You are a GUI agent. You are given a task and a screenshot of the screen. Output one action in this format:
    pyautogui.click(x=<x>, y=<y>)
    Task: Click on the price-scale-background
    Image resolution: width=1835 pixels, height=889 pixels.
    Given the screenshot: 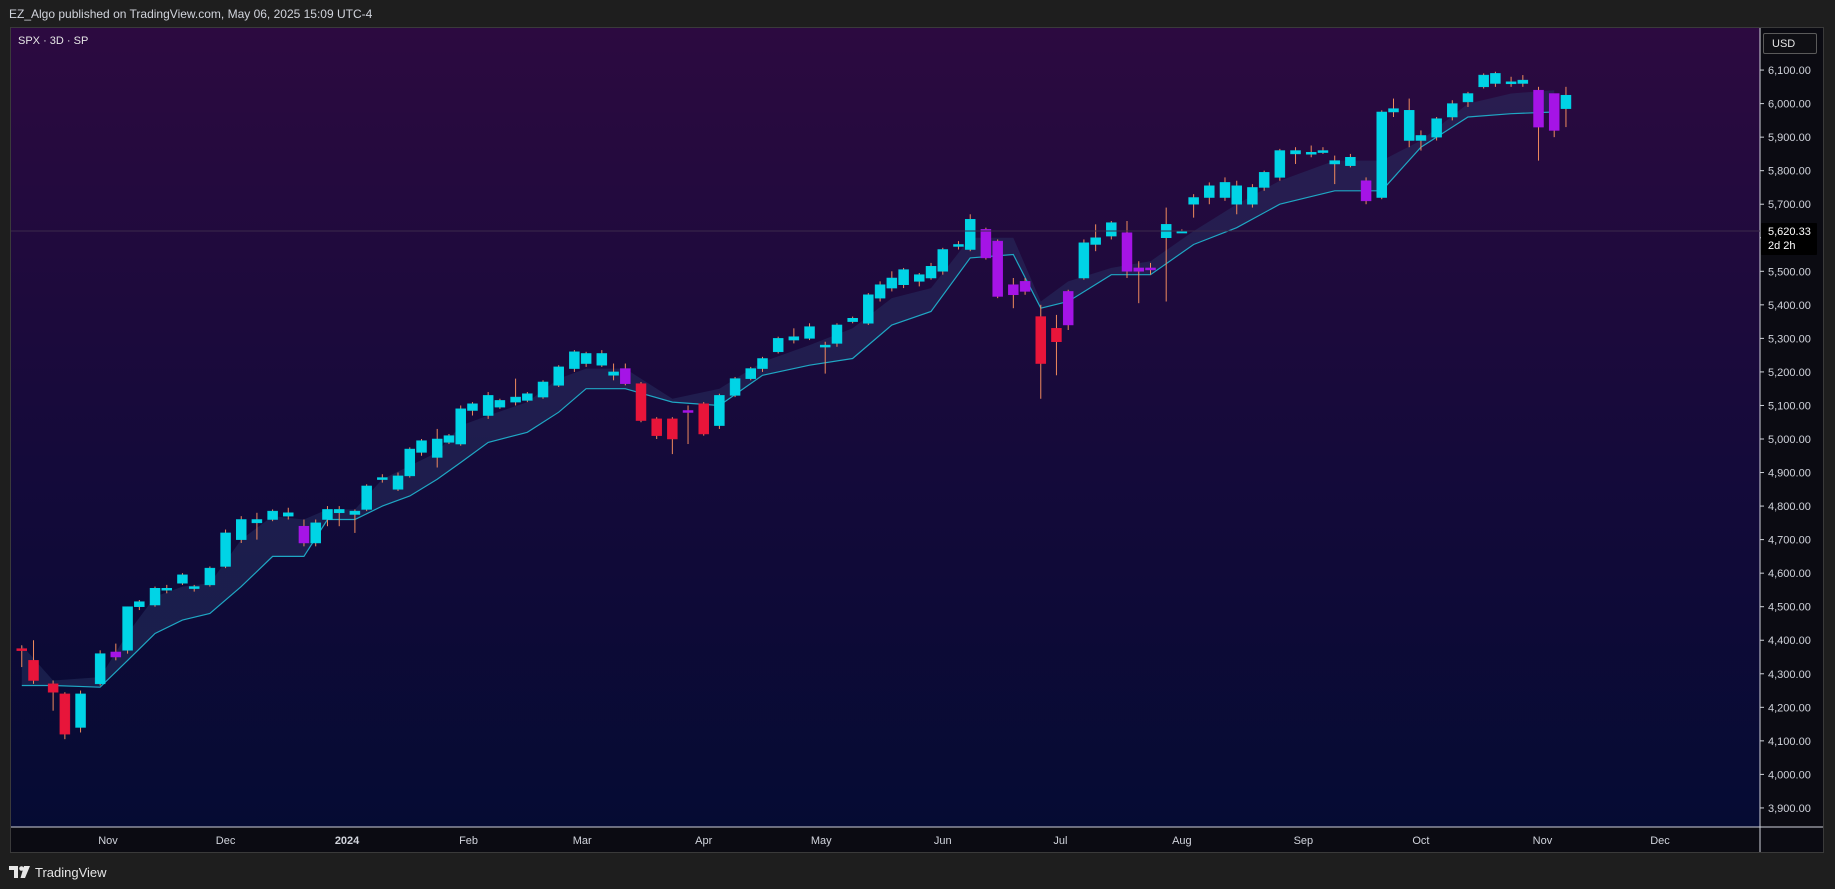 What is the action you would take?
    pyautogui.click(x=1791, y=427)
    